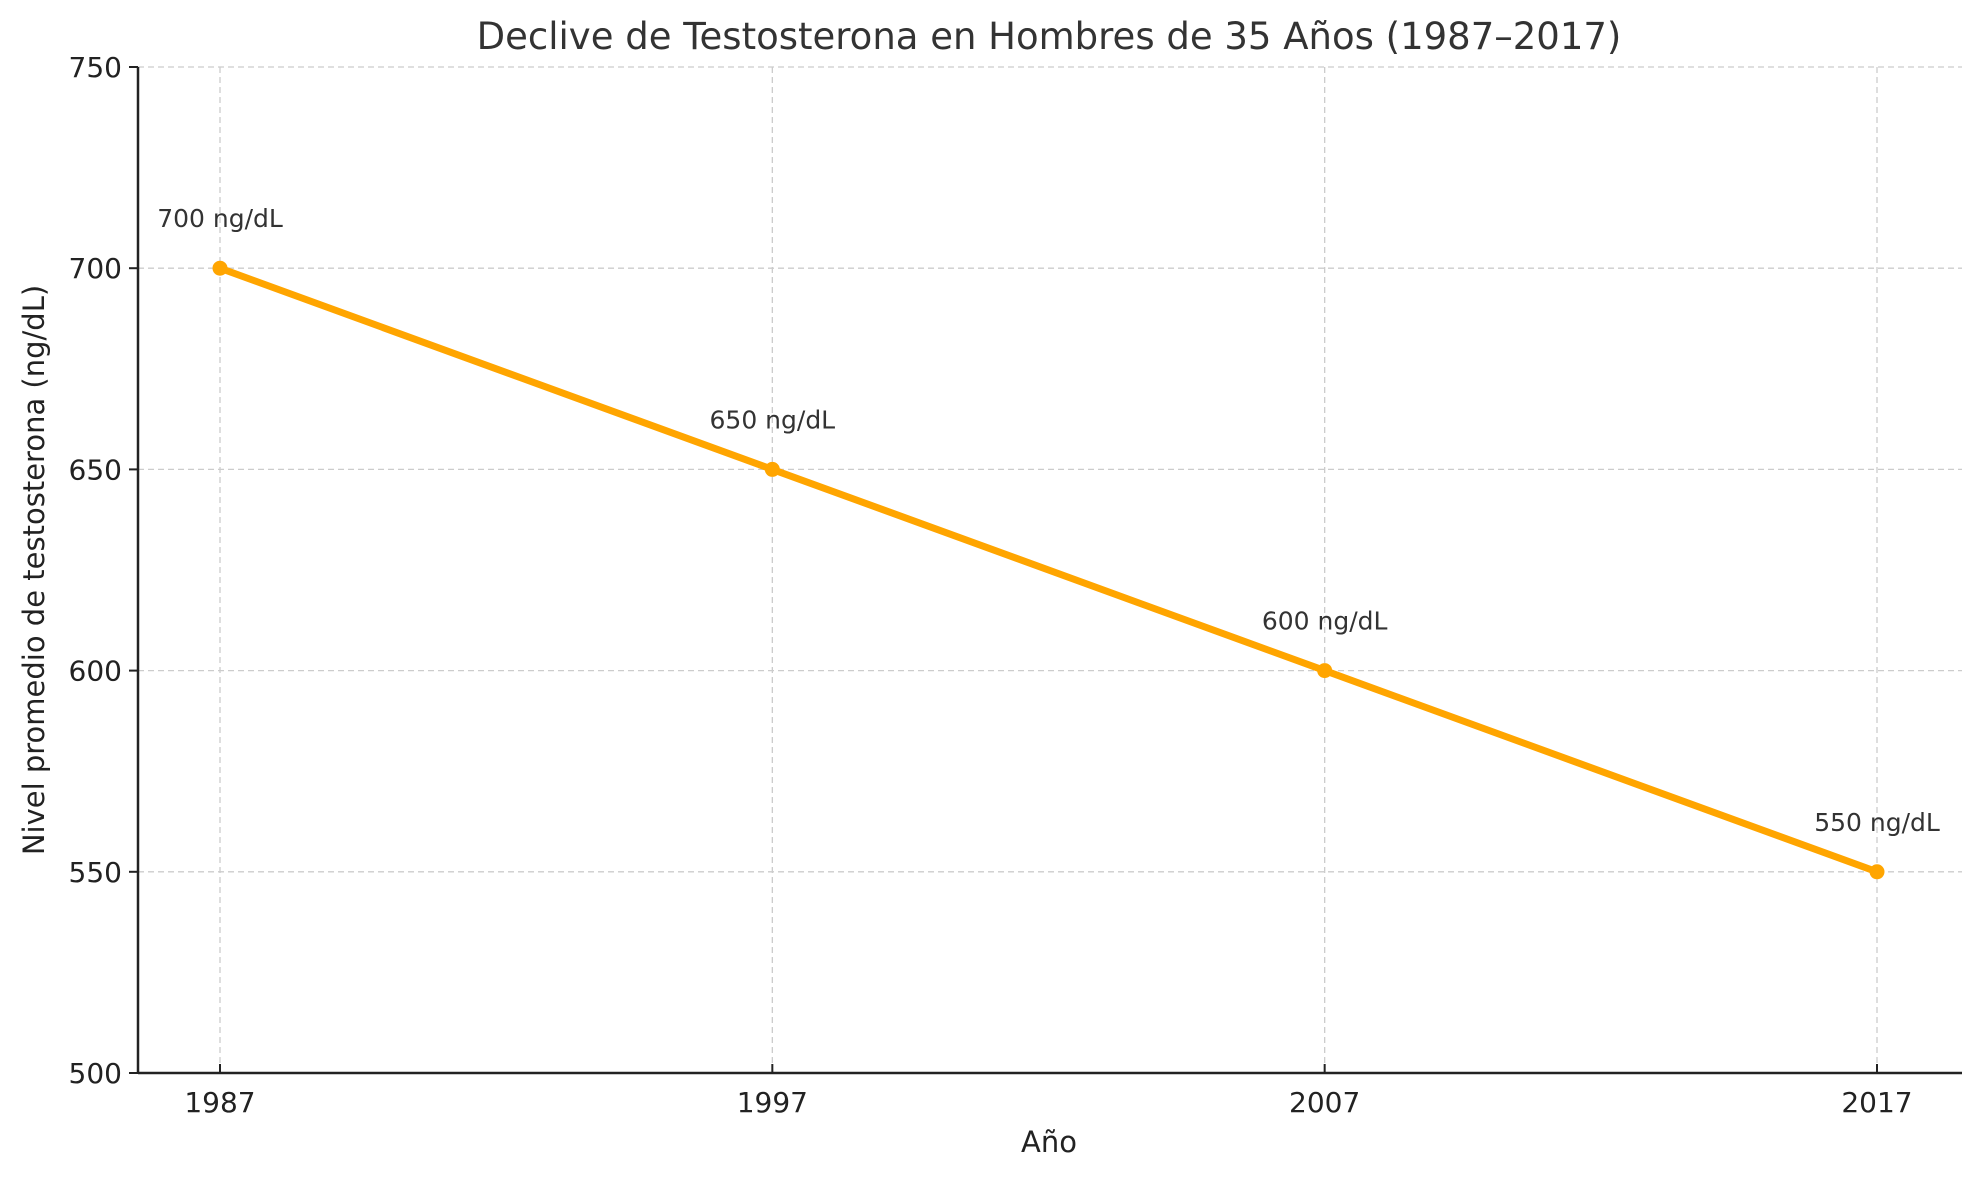 This screenshot has height=1180, width=1979. Describe the element at coordinates (1049, 1142) in the screenshot. I see `x-axis-label: Año` at that location.